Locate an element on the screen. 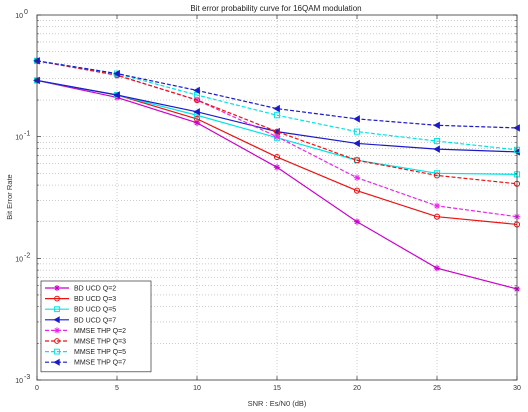 This screenshot has width=528, height=412. legend-item: BD UCD Q=5 is located at coordinates (80, 310).